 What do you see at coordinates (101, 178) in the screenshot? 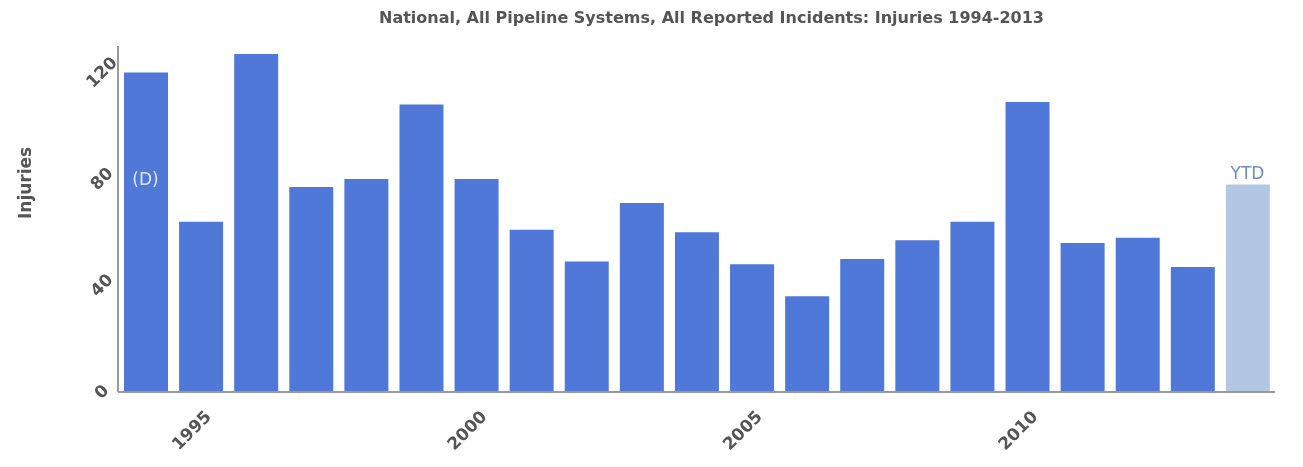
I see `y-tick-label: 80` at bounding box center [101, 178].